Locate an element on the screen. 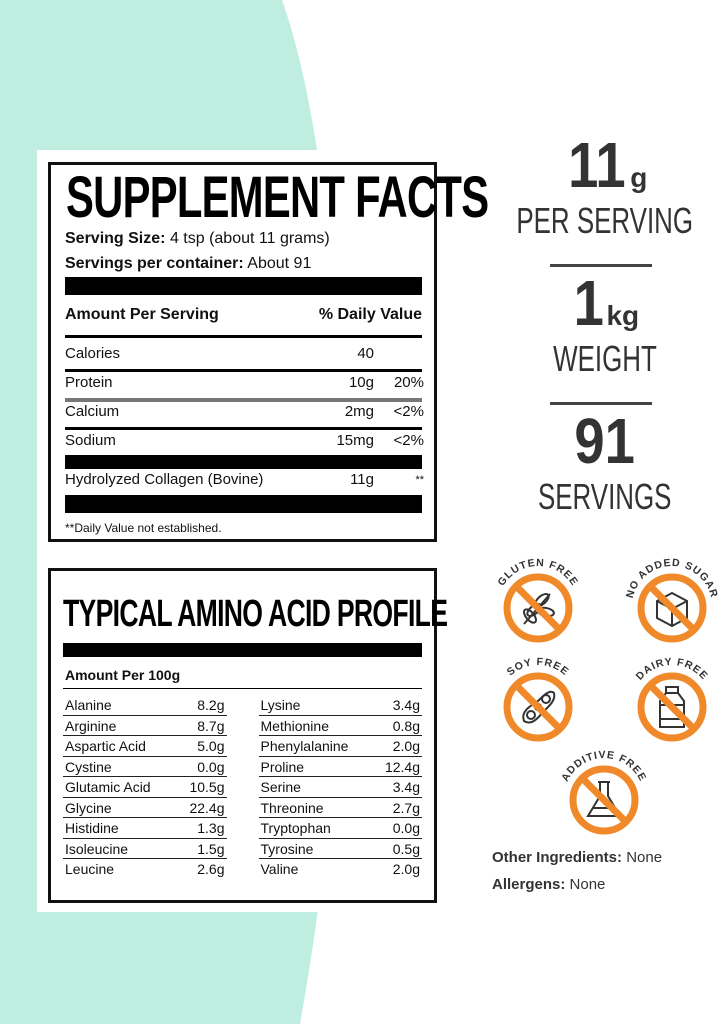 The width and height of the screenshot is (720, 1024). nutrient-row: Calcium 2mg <2% is located at coordinates (244, 412).